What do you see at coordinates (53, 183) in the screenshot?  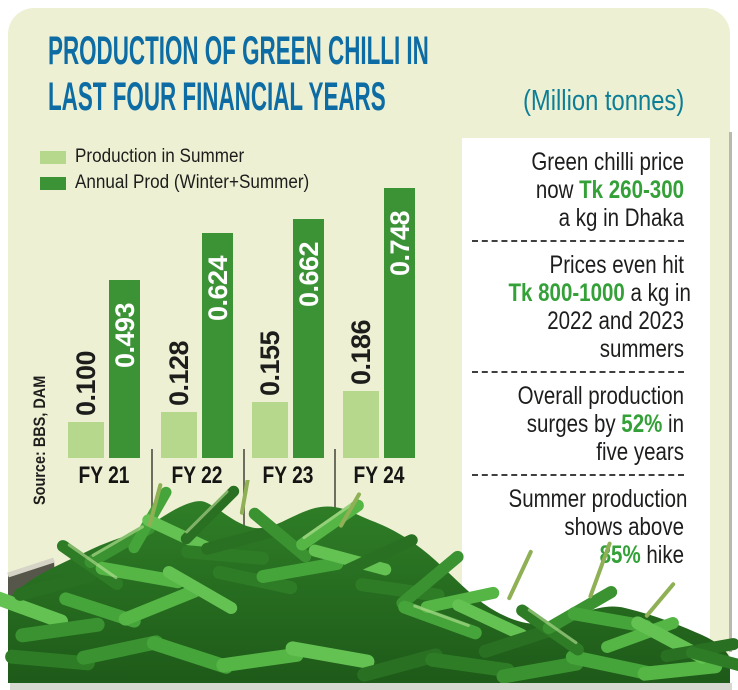 I see `legend-swatch-annual` at bounding box center [53, 183].